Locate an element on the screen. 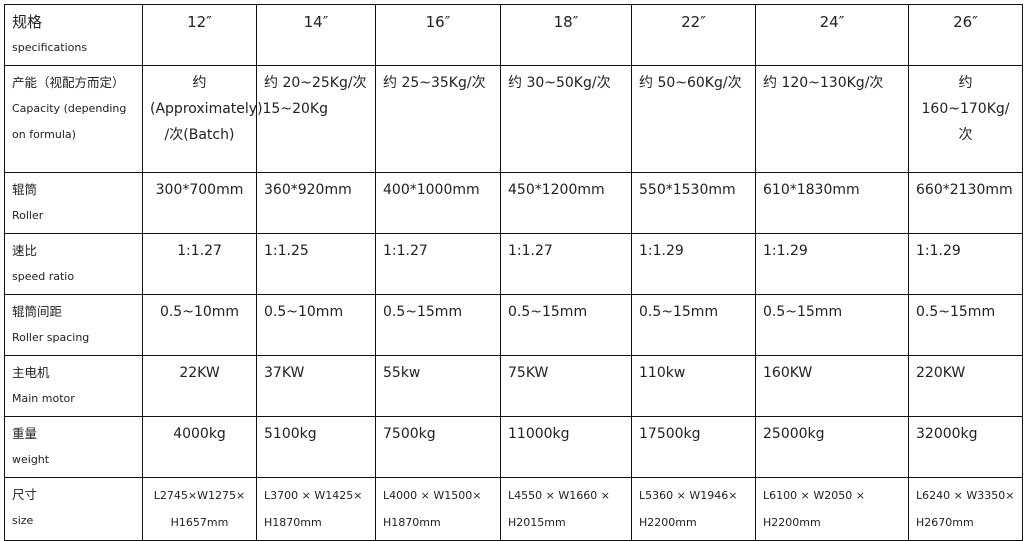 This screenshot has height=541, width=1028. label-en: Main motor is located at coordinates (43, 398).